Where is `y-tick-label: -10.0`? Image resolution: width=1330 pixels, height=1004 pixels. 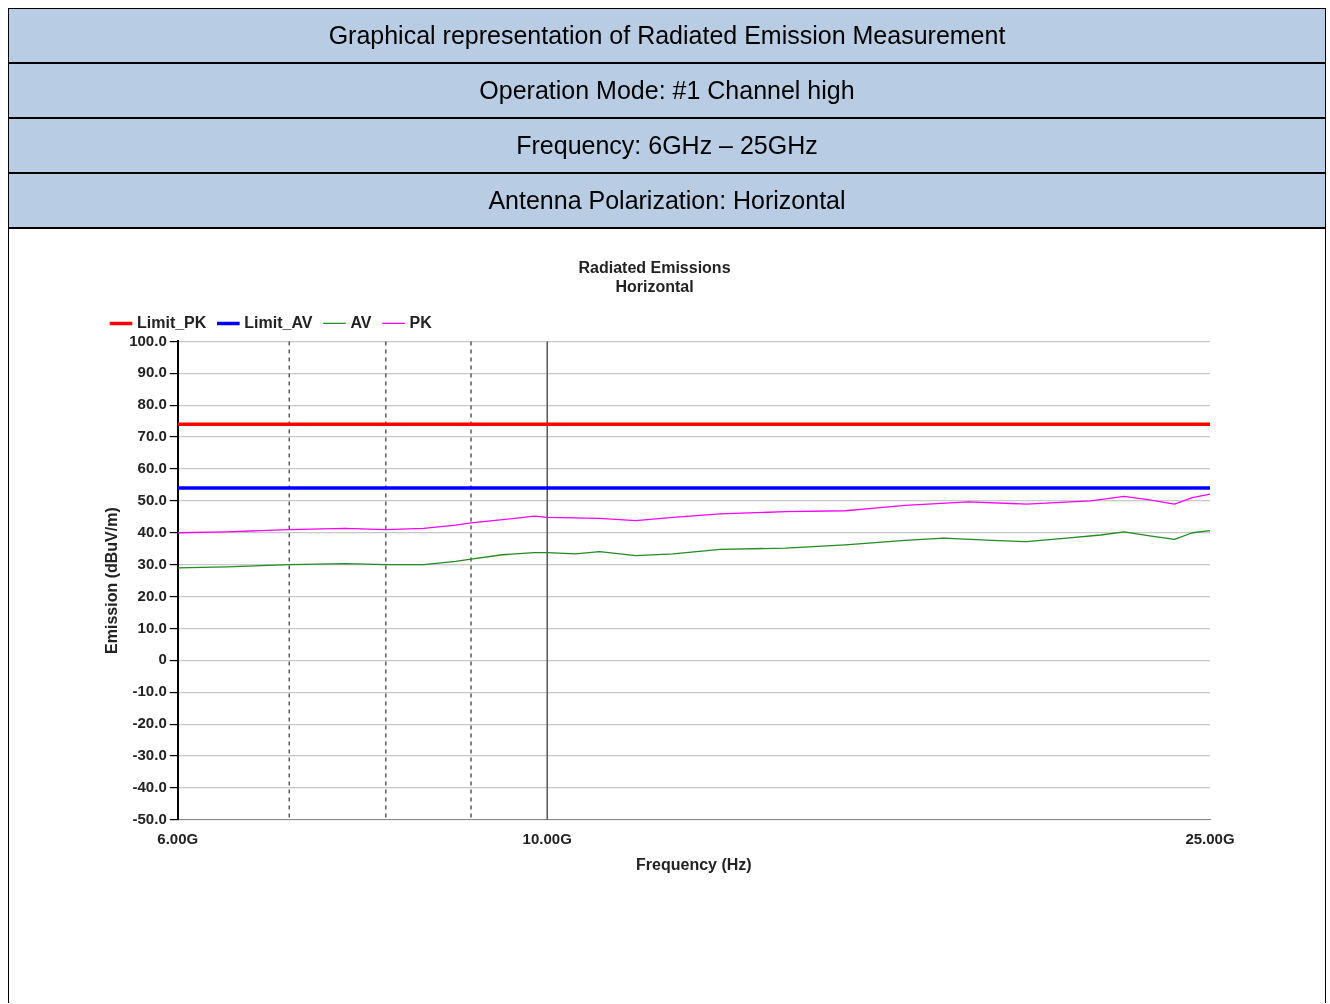 y-tick-label: -10.0 is located at coordinates (149, 691).